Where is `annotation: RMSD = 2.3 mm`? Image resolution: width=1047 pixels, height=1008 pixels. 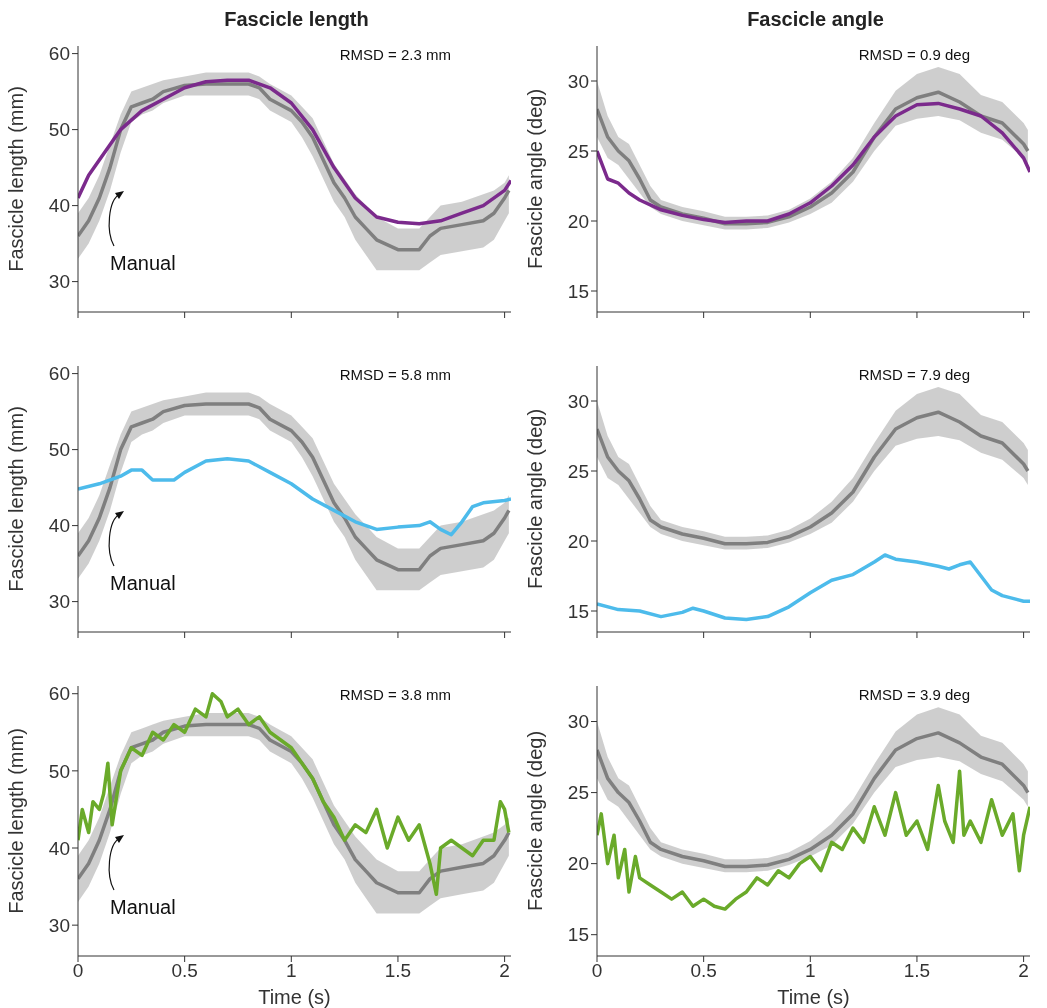 annotation: RMSD = 2.3 mm is located at coordinates (395, 54).